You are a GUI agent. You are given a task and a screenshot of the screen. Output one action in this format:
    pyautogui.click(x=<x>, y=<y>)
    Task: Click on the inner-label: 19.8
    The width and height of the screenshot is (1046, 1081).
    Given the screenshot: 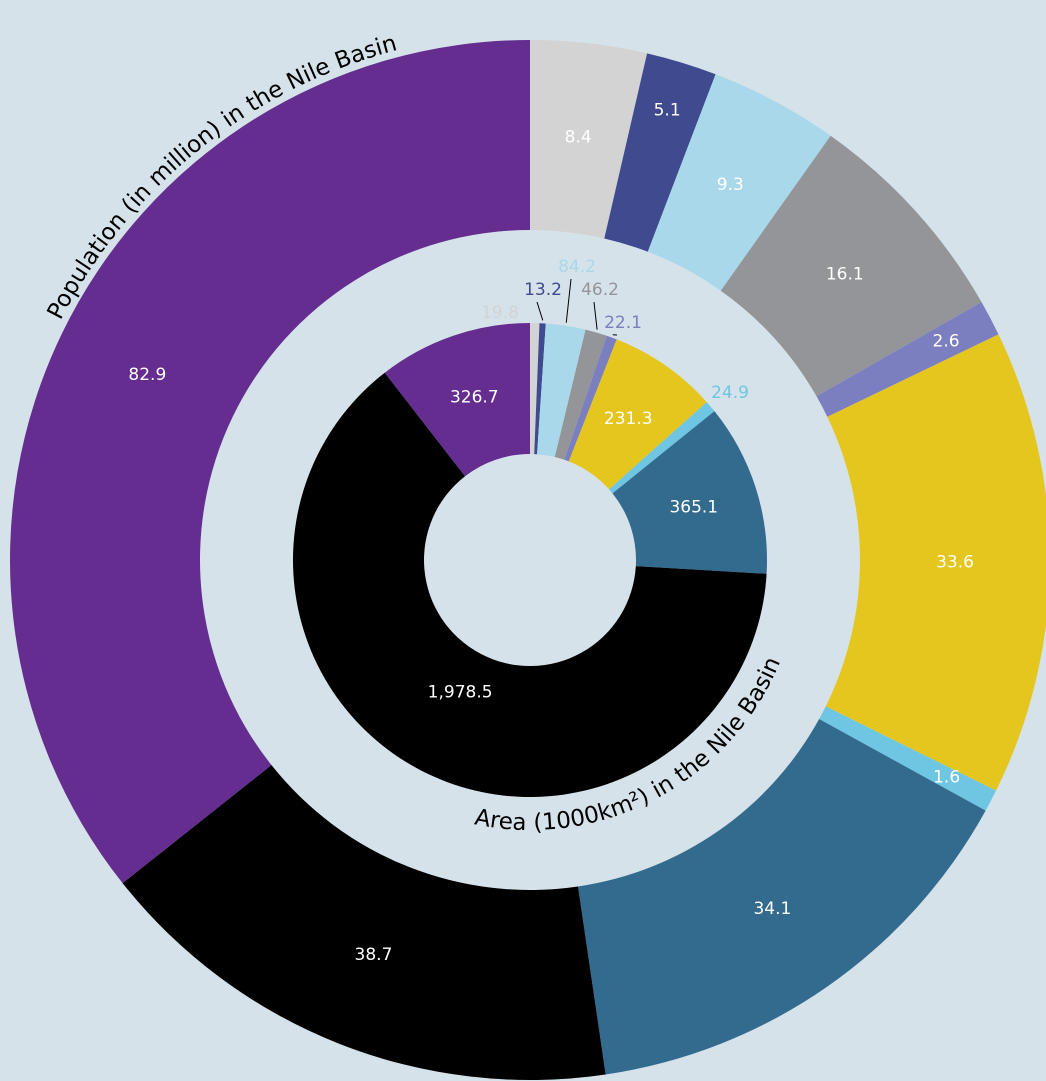 What is the action you would take?
    pyautogui.click(x=500, y=313)
    